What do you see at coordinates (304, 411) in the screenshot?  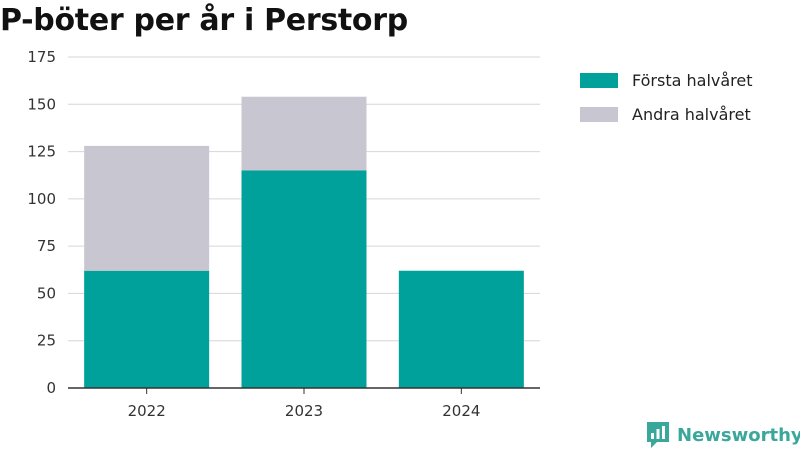 I see `x-tick-label-2023: 2023` at bounding box center [304, 411].